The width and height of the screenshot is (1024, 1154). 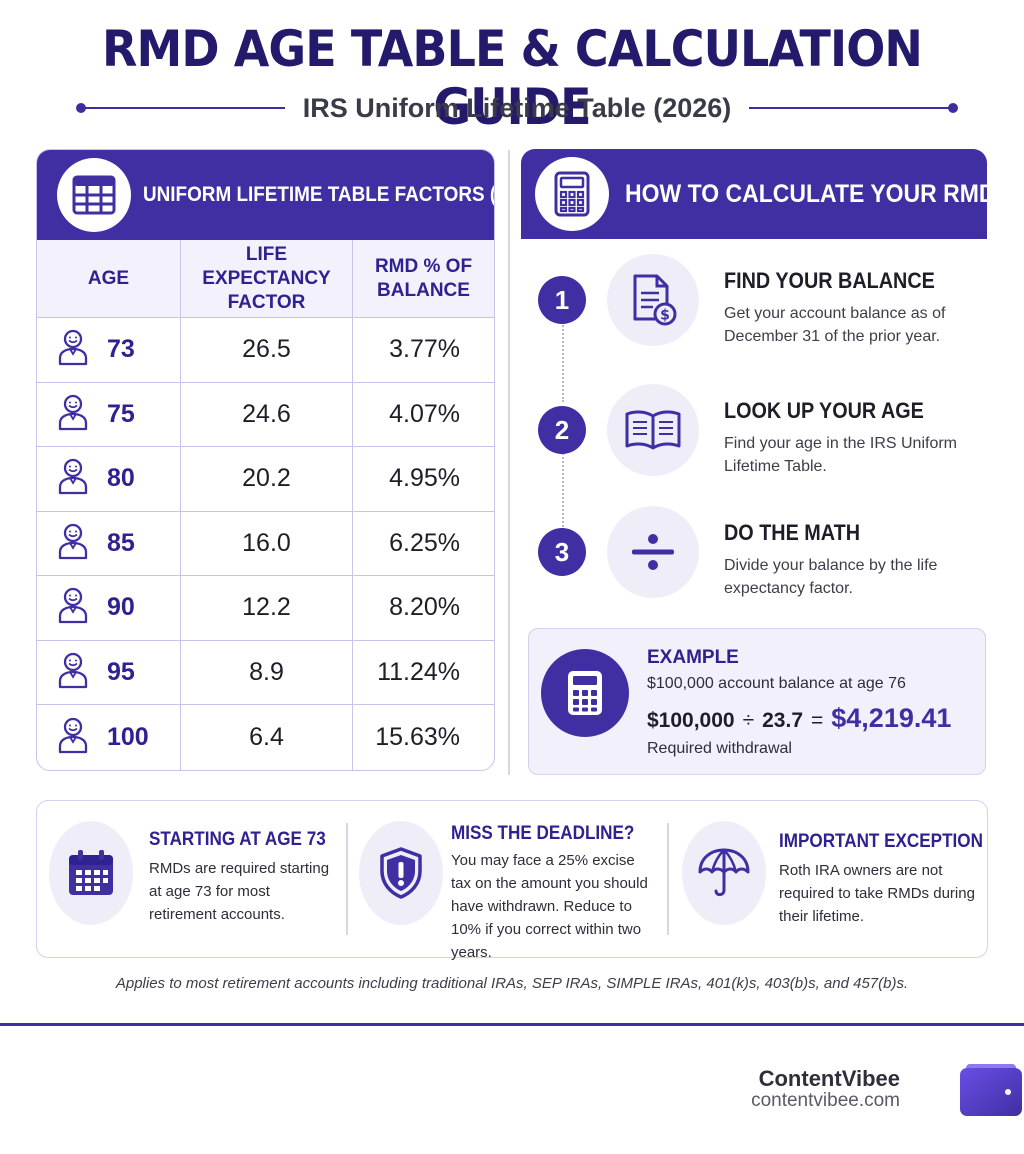 I want to click on calc-title: HOW TO CALCULATE YOUR RMD, so click(x=810, y=193).